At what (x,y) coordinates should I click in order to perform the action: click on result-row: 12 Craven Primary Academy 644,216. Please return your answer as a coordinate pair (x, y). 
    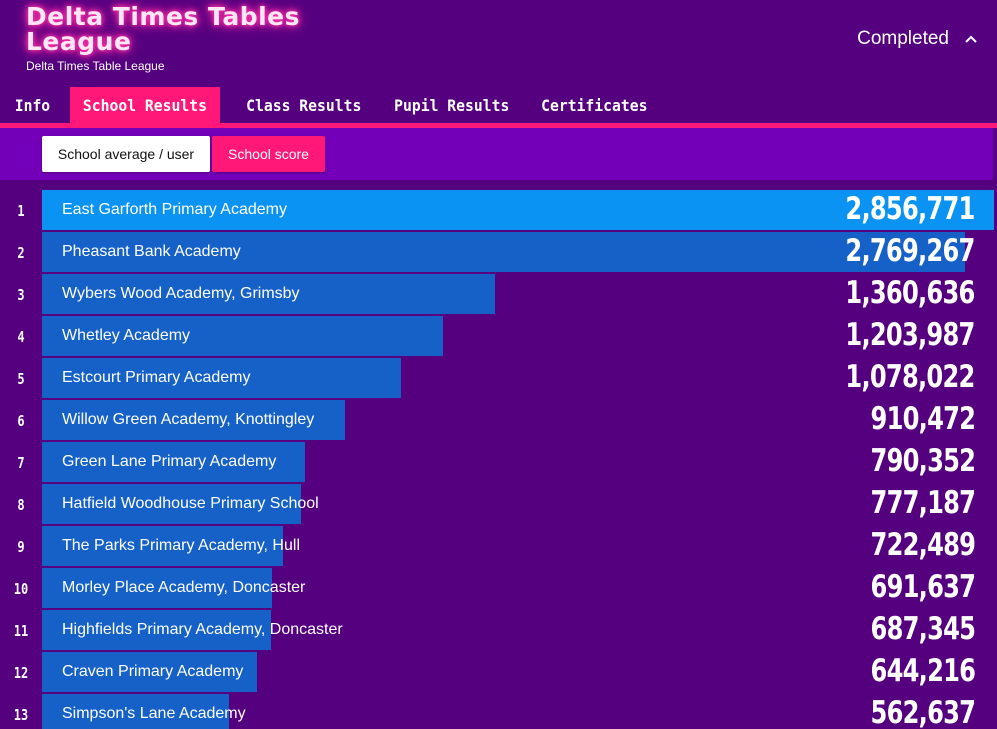
    Looking at the image, I should click on (498, 673).